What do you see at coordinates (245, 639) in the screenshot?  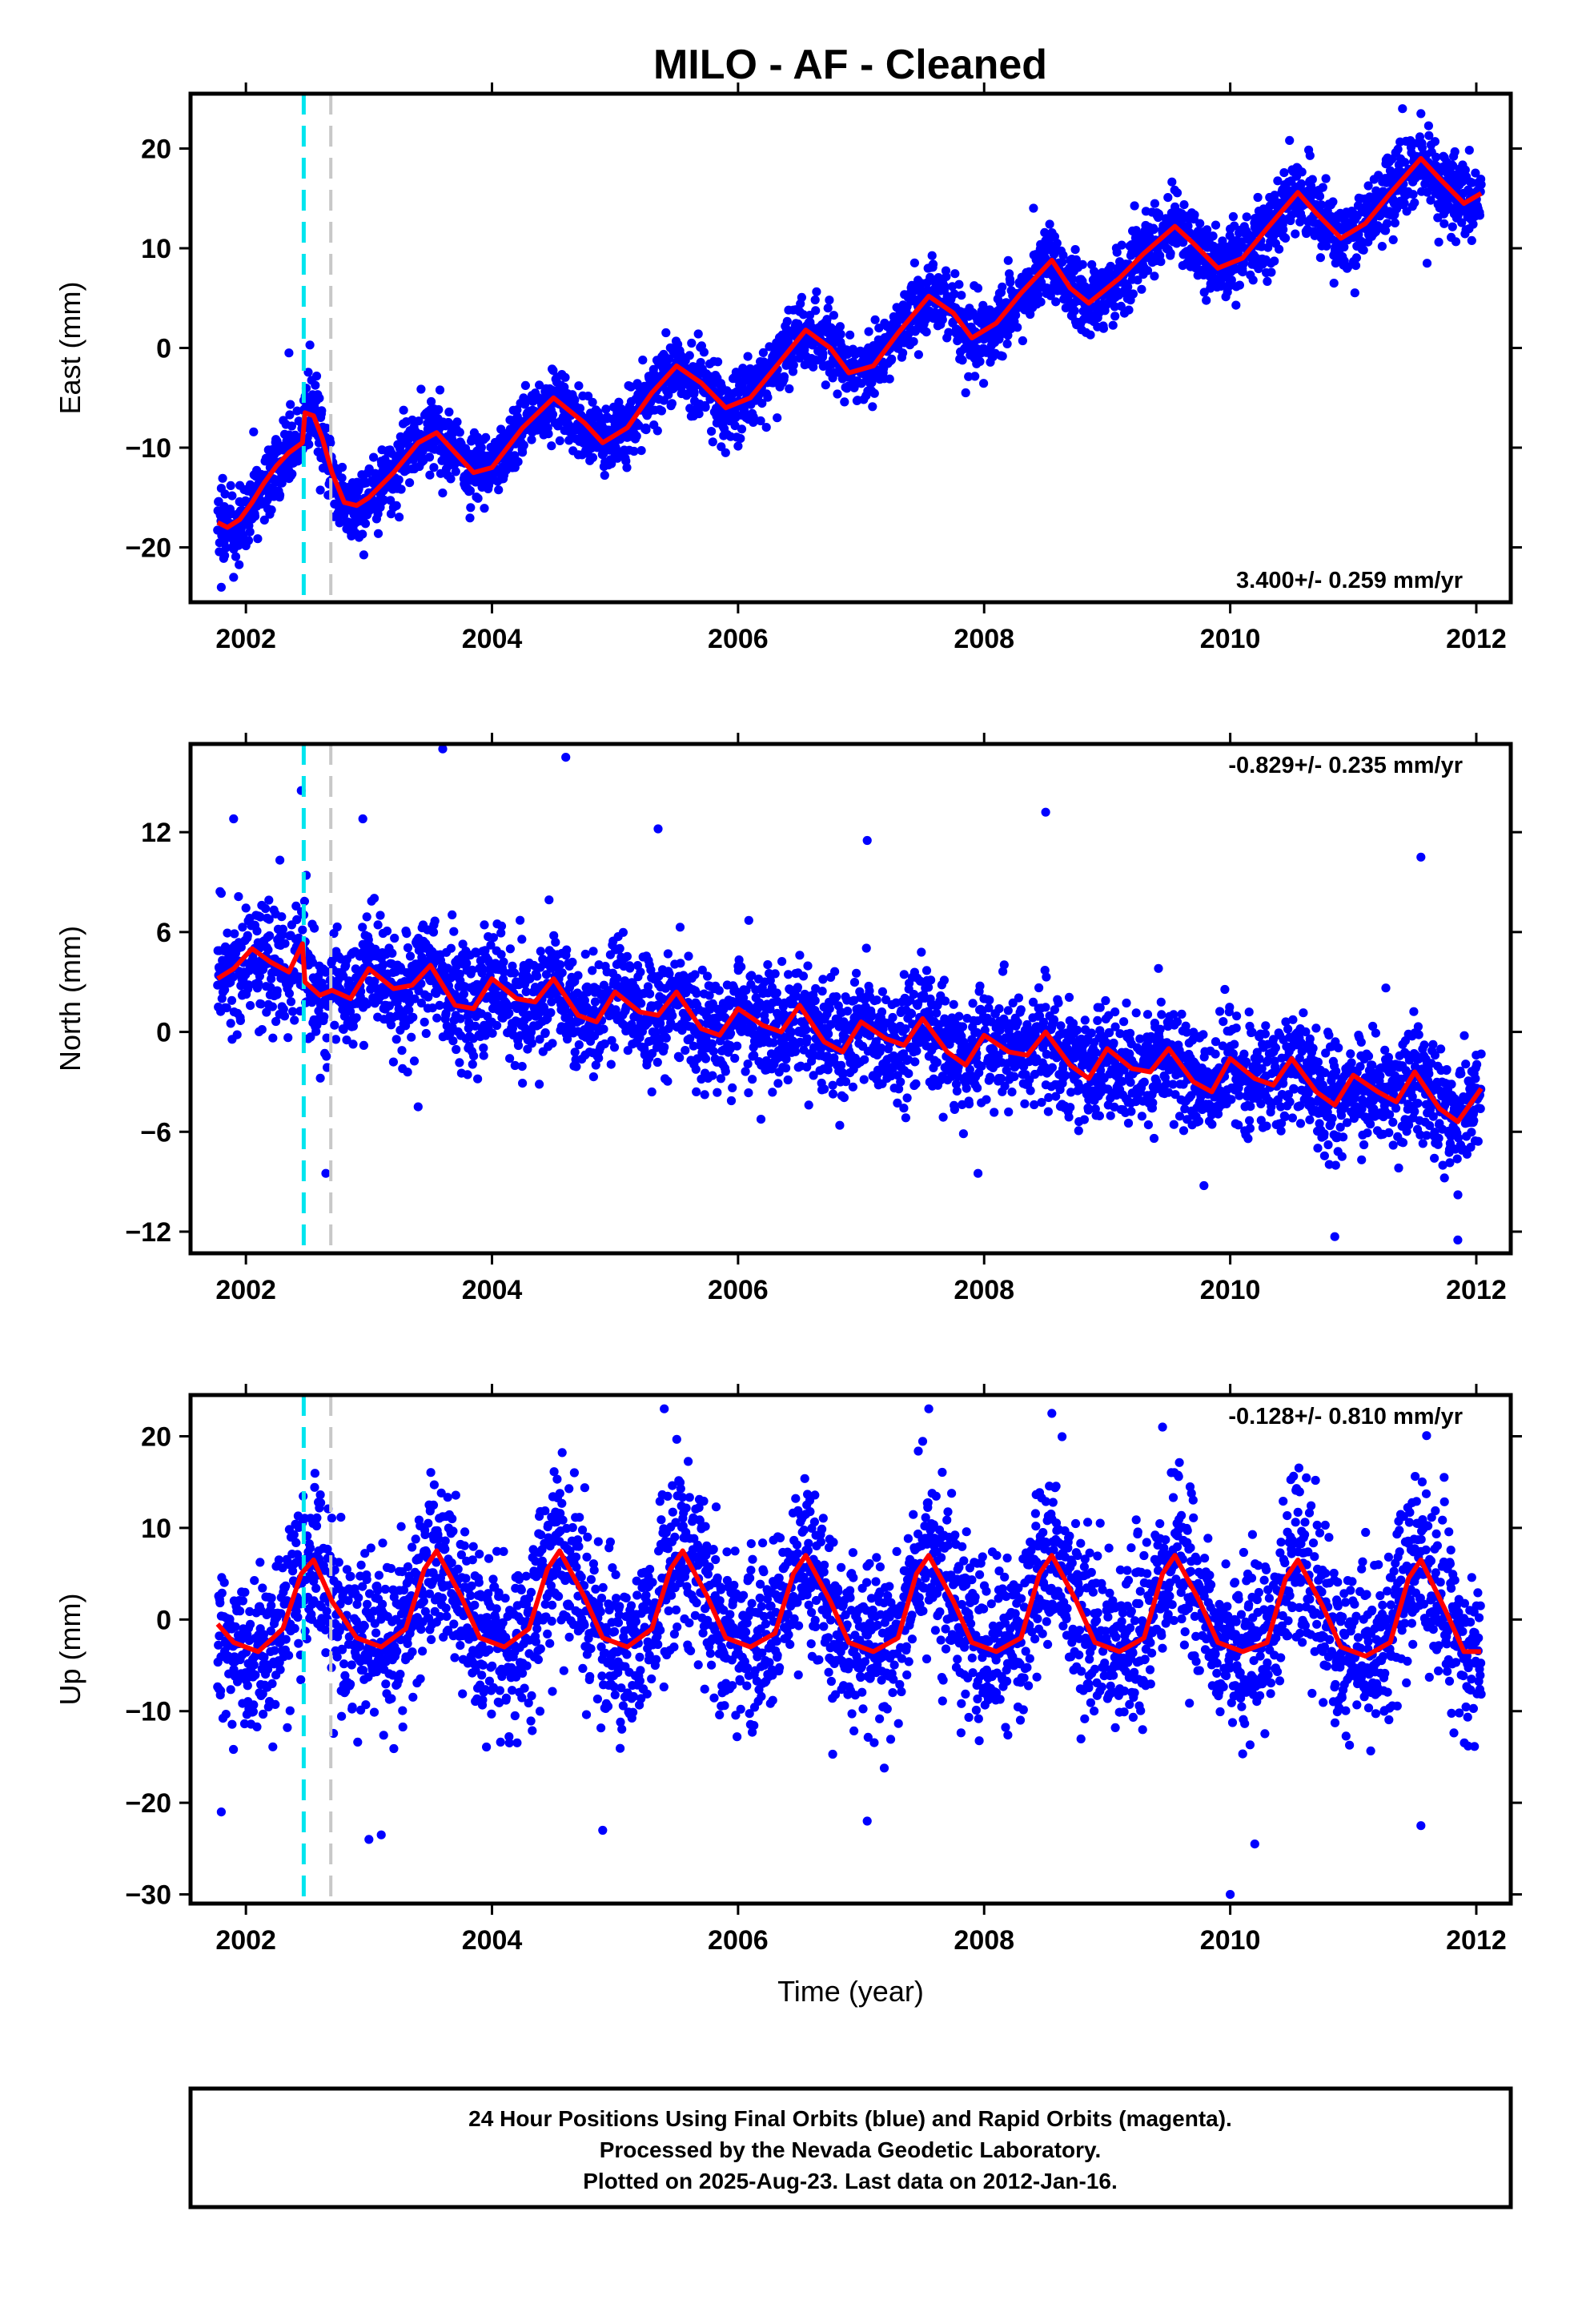 I see `x-tick-label: 2002` at bounding box center [245, 639].